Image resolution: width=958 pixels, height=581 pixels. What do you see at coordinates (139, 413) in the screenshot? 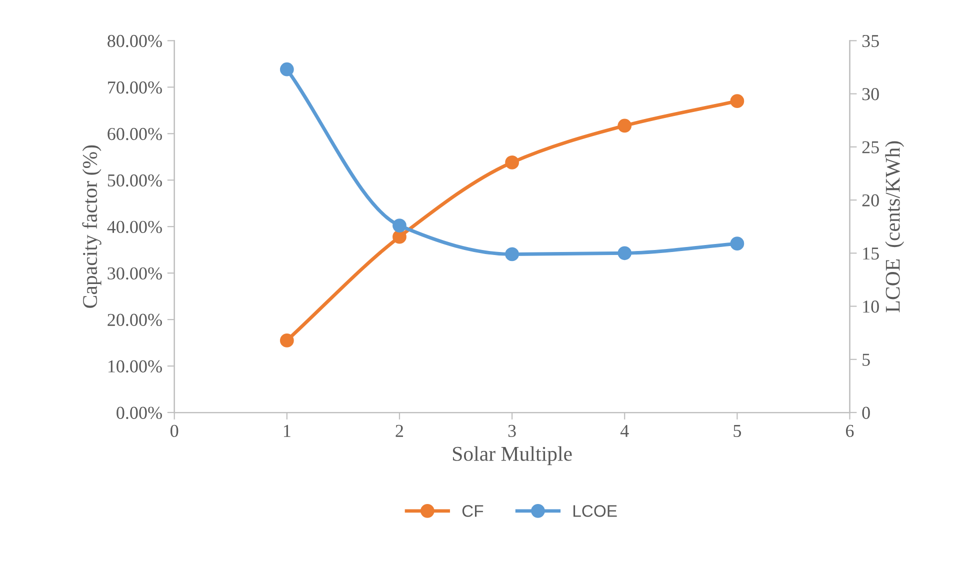
I see `y-tick-label: 0.00%` at bounding box center [139, 413].